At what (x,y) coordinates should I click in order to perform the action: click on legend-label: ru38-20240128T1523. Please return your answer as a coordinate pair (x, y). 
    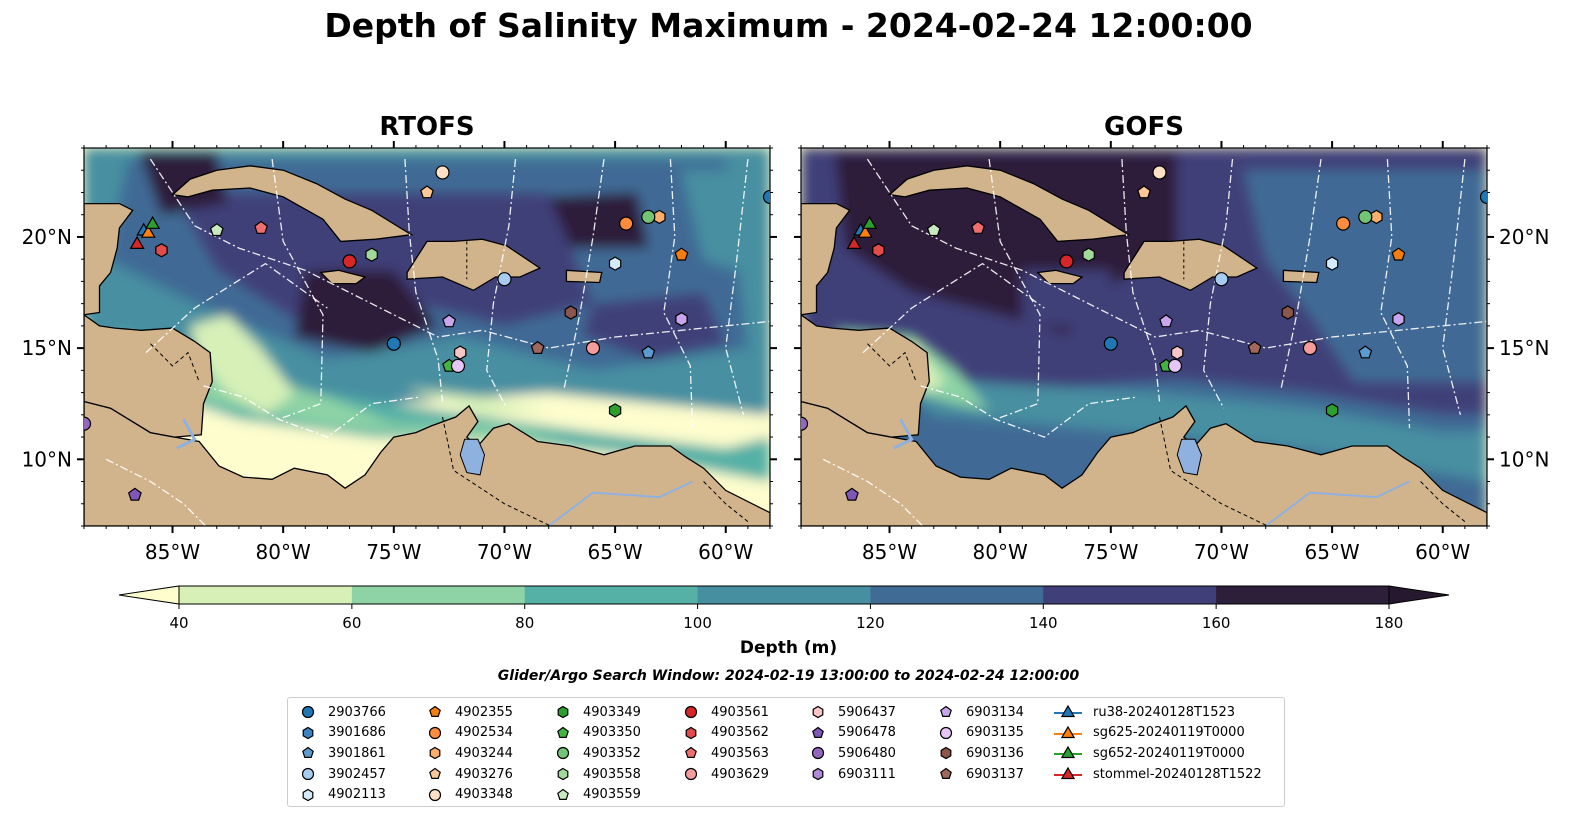
    Looking at the image, I should click on (1164, 712).